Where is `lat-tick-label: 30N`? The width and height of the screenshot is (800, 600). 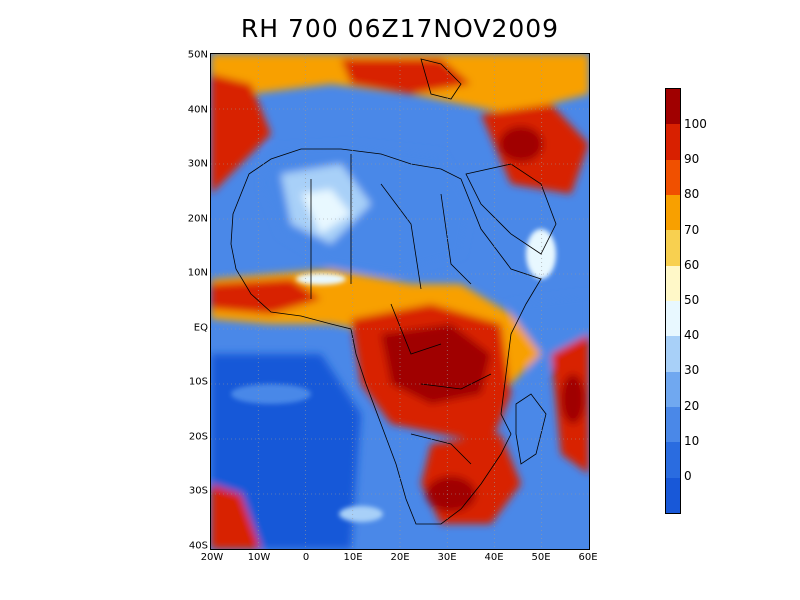
lat-tick-label: 30N is located at coordinates (197, 164).